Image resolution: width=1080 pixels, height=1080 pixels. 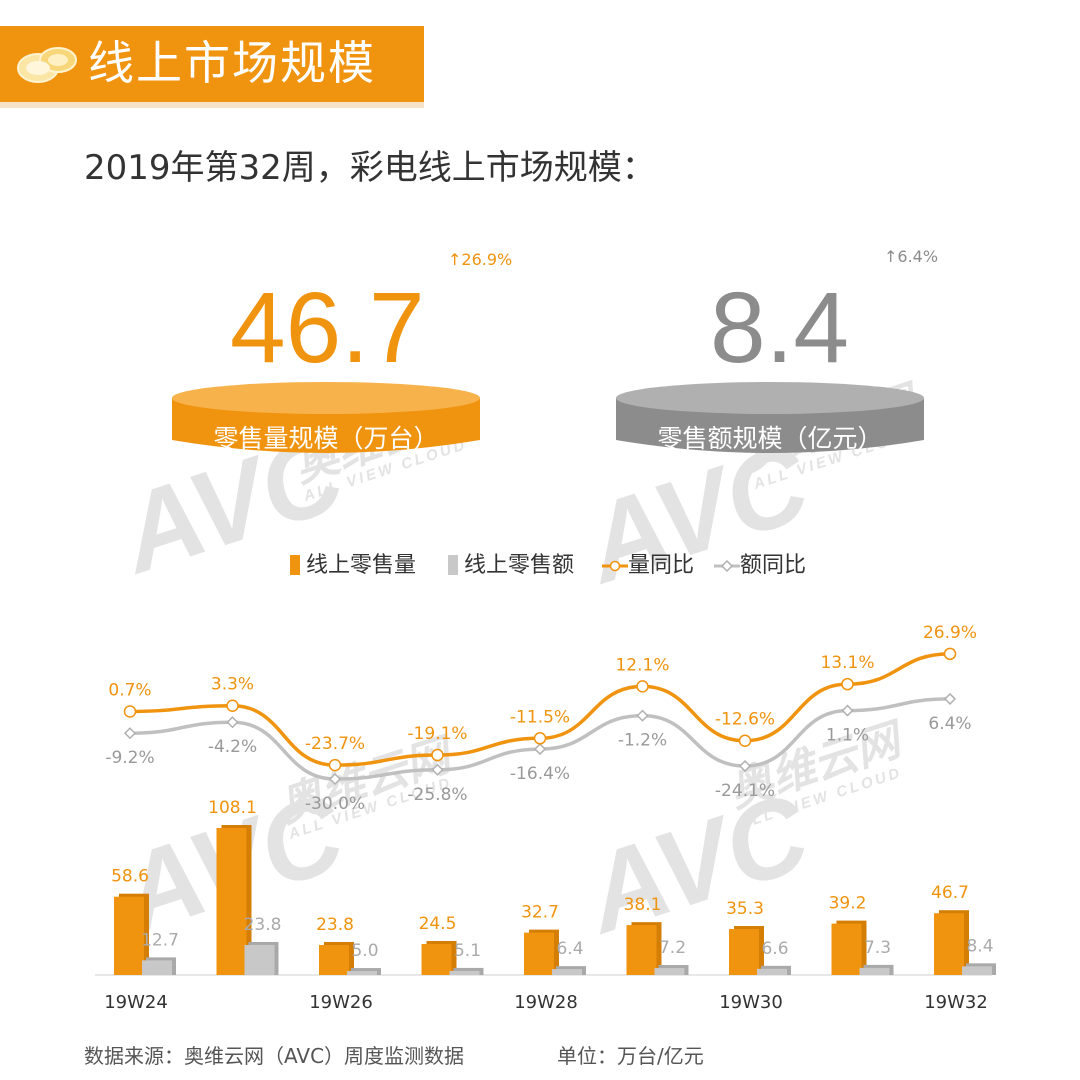 I want to click on legend-item-volume: 线上零售量, so click(x=353, y=566).